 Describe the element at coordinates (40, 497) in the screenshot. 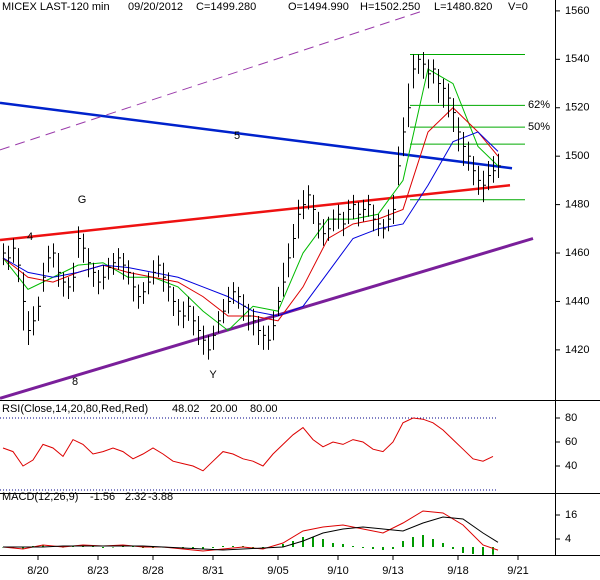

I see `macd-label: MACD(12,26,9)` at that location.